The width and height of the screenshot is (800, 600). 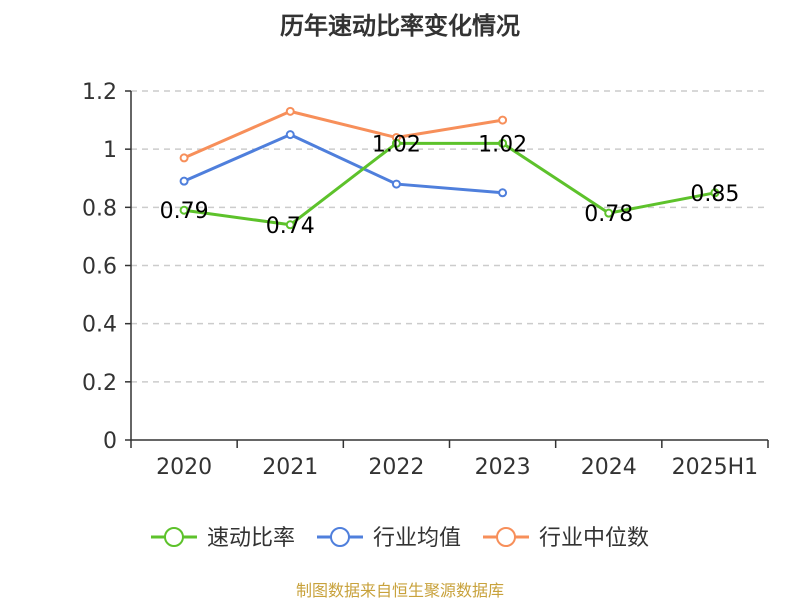 What do you see at coordinates (594, 538) in the screenshot?
I see `legend-label: 行业中位数` at bounding box center [594, 538].